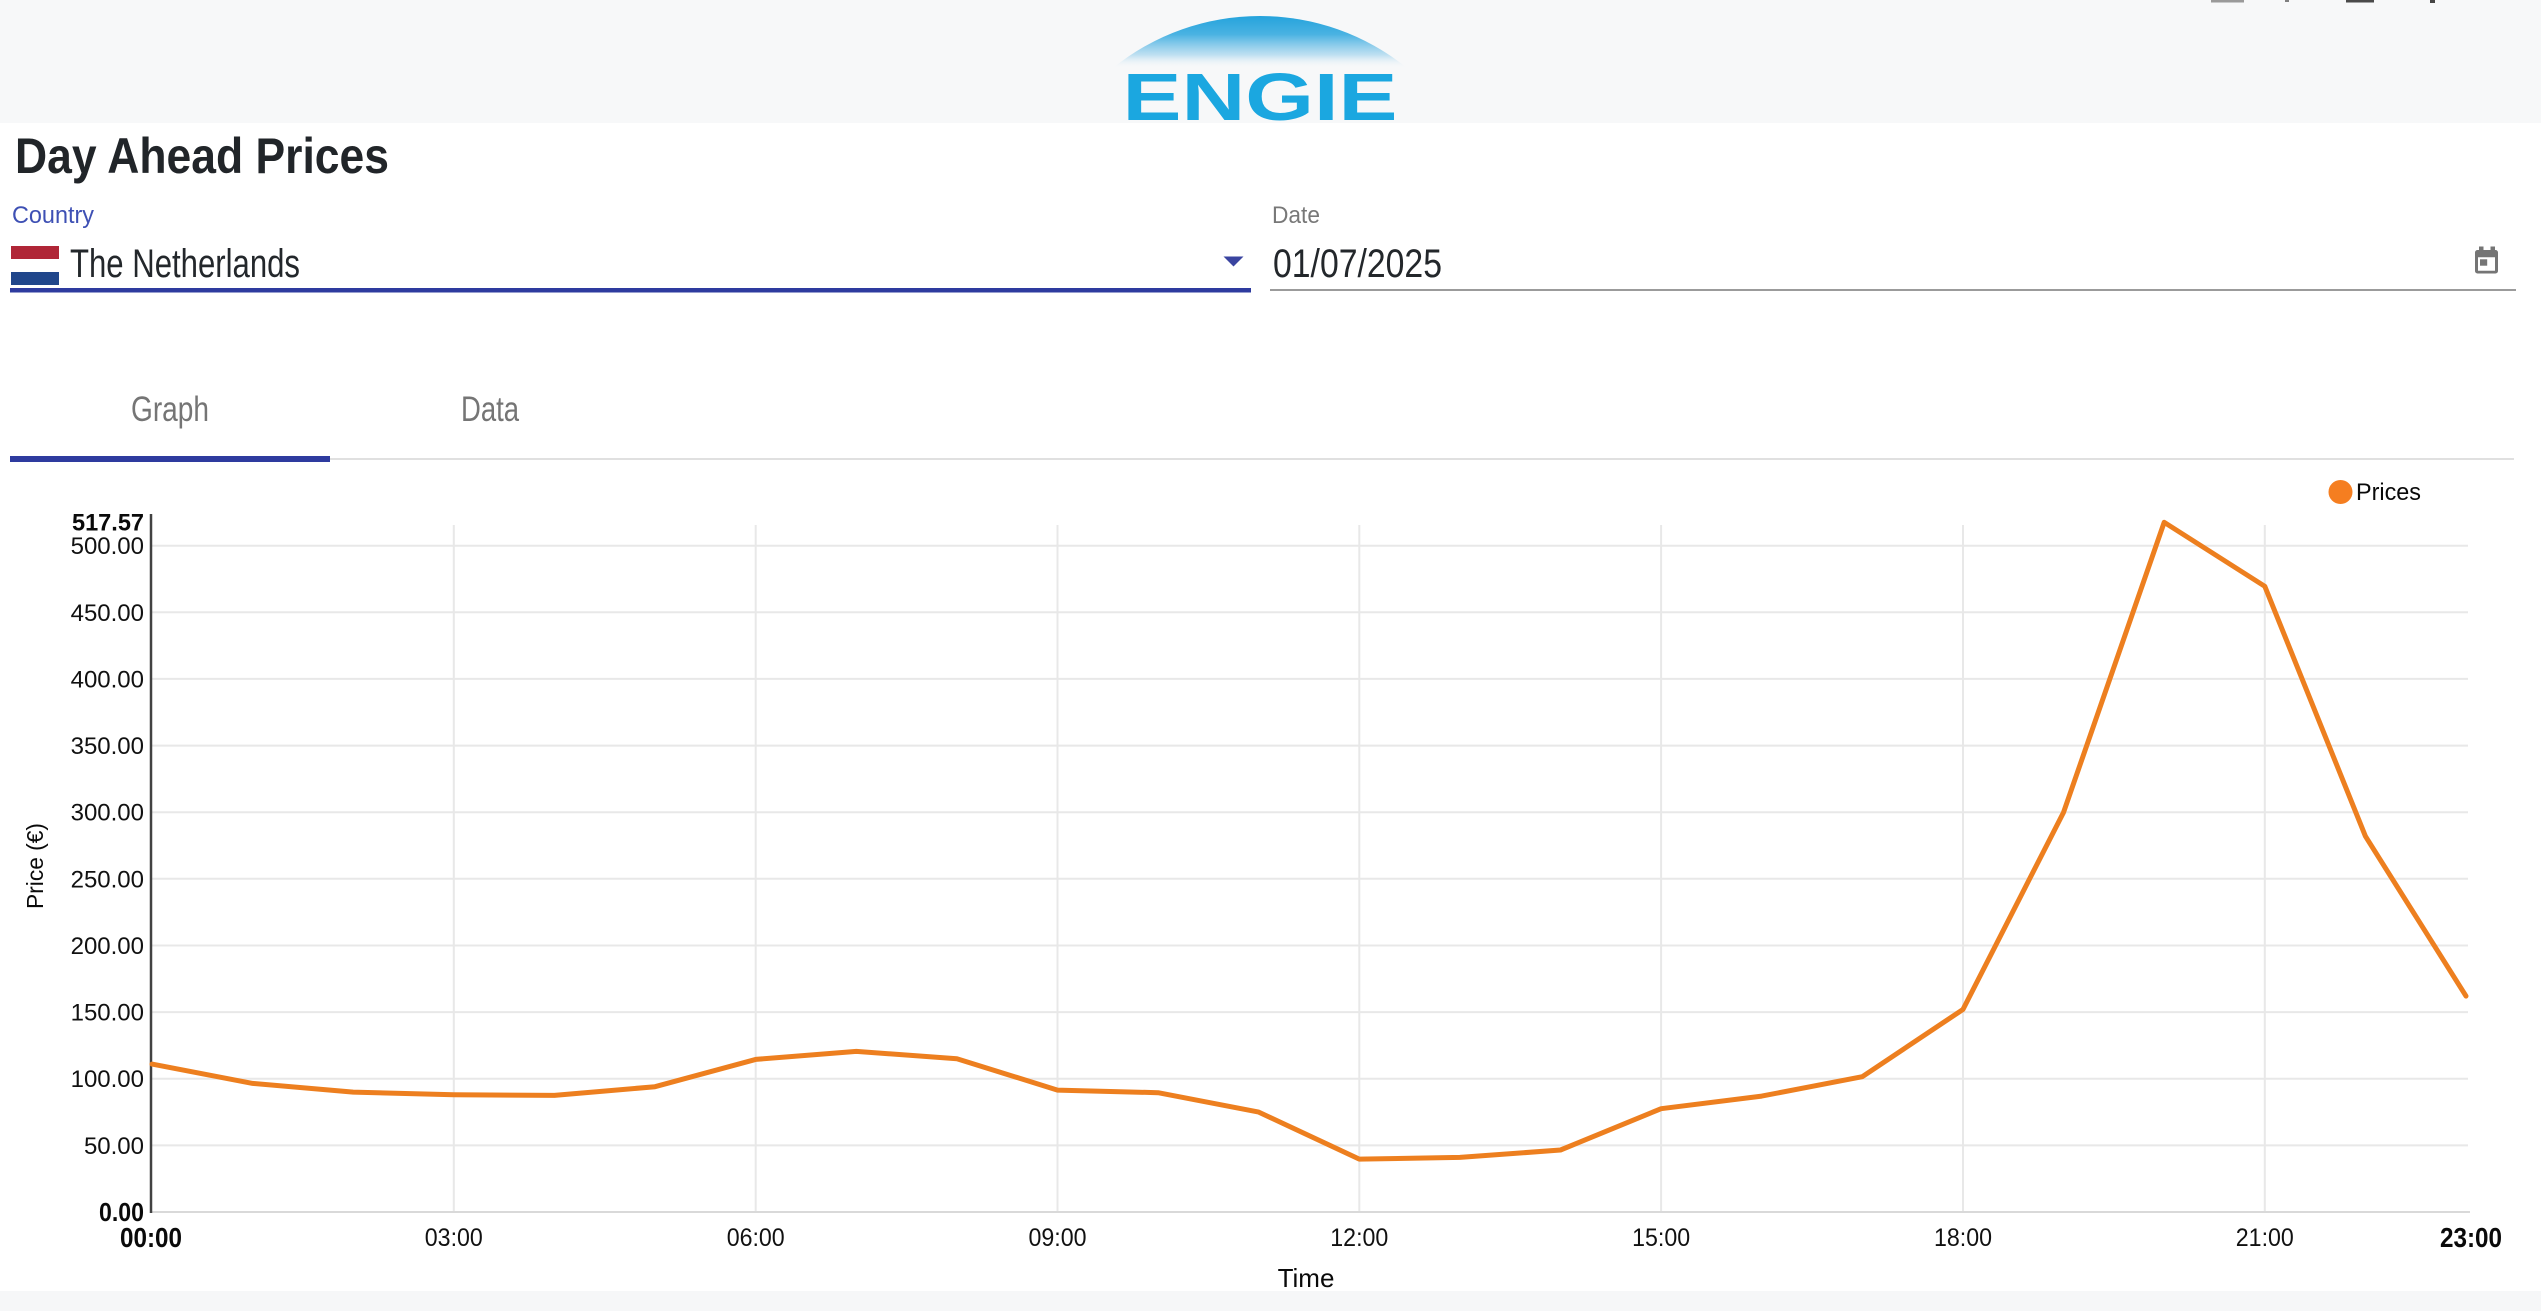 The width and height of the screenshot is (2541, 1311). Describe the element at coordinates (1661, 1238) in the screenshot. I see `svg-text: 15:00` at that location.